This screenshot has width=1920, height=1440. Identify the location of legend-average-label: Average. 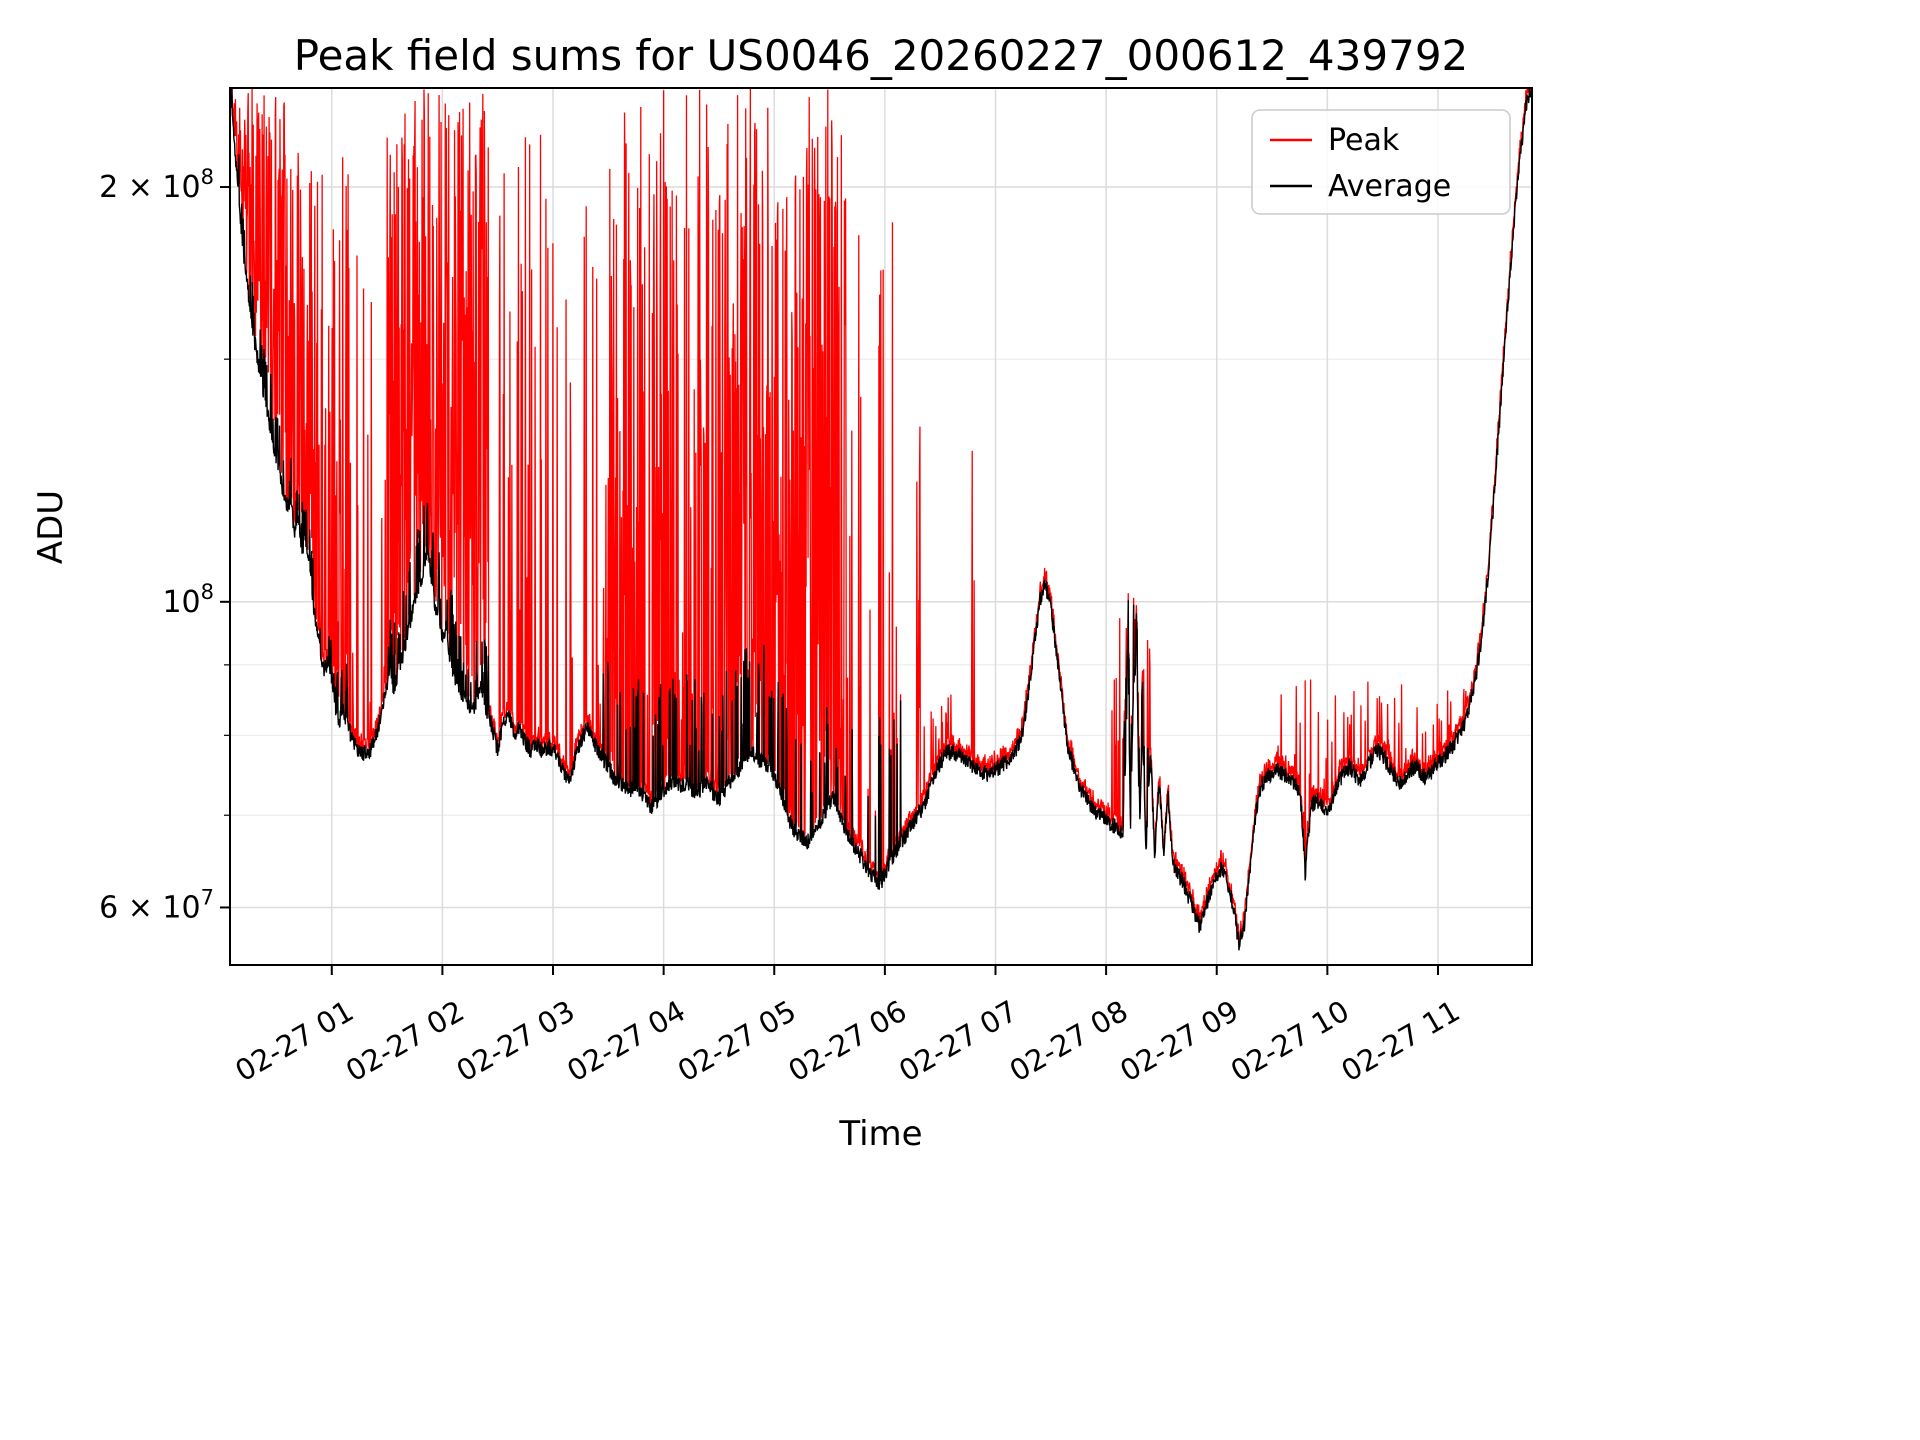
(1389, 186).